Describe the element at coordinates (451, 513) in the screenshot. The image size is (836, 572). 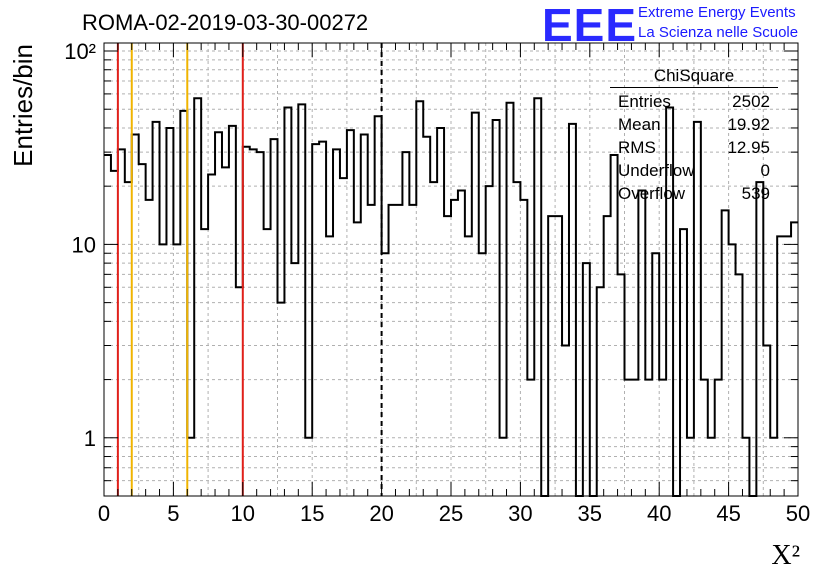
I see `x-tick-label: 25` at that location.